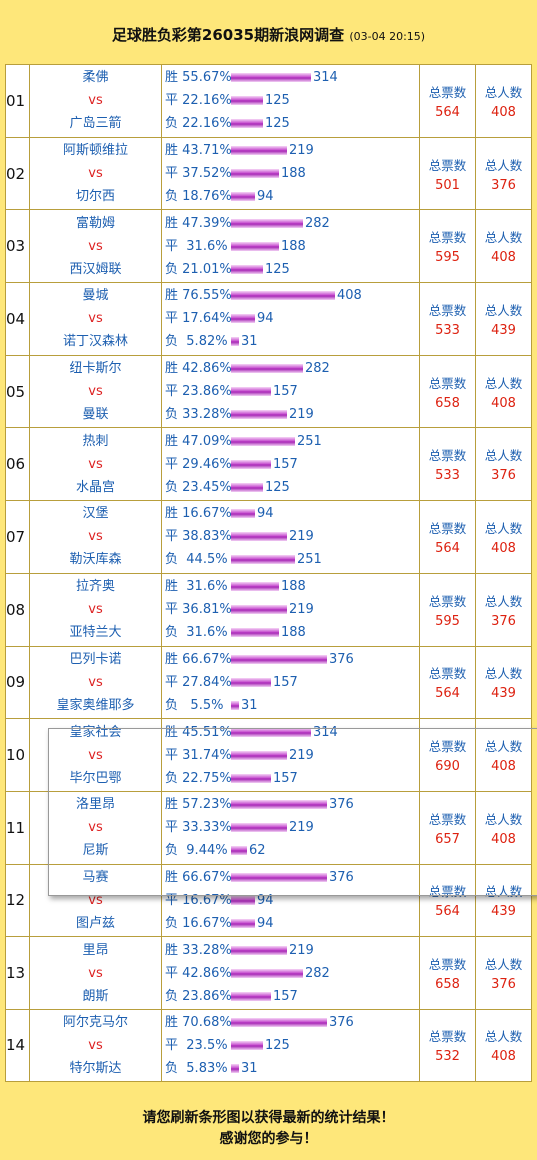 This screenshot has height=1160, width=537. What do you see at coordinates (95, 369) in the screenshot?
I see `home-team: 纽卡斯尔` at bounding box center [95, 369].